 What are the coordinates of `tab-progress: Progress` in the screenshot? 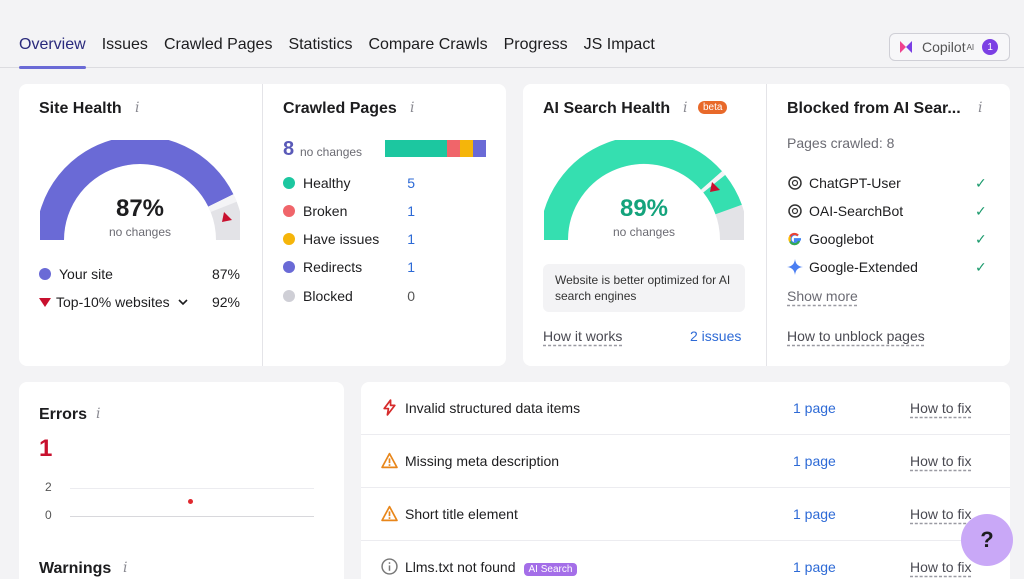 It's located at (535, 44).